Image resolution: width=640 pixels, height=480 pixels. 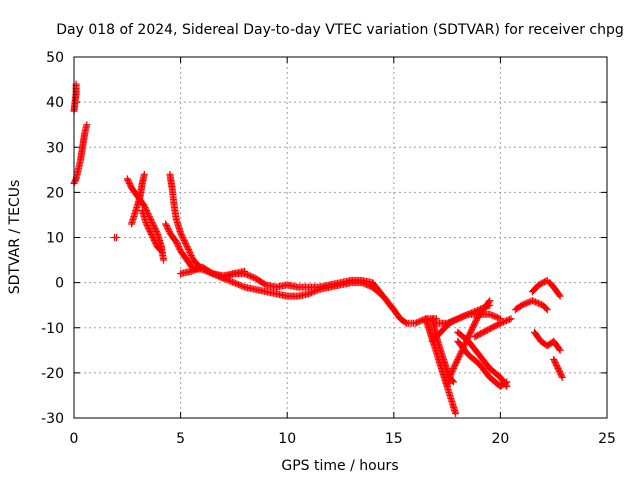 I want to click on series-t14, so click(x=468, y=343).